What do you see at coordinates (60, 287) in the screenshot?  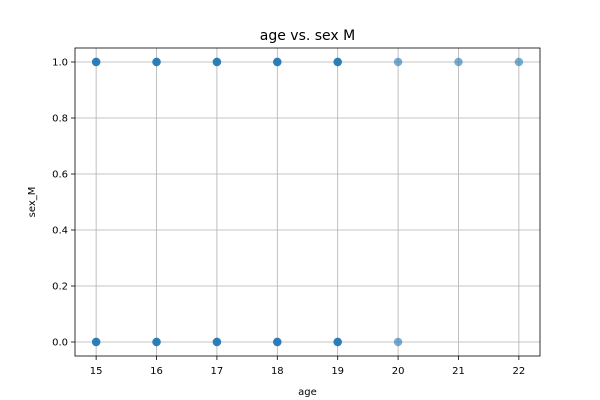 I see `y-tick-label: 0.2` at bounding box center [60, 287].